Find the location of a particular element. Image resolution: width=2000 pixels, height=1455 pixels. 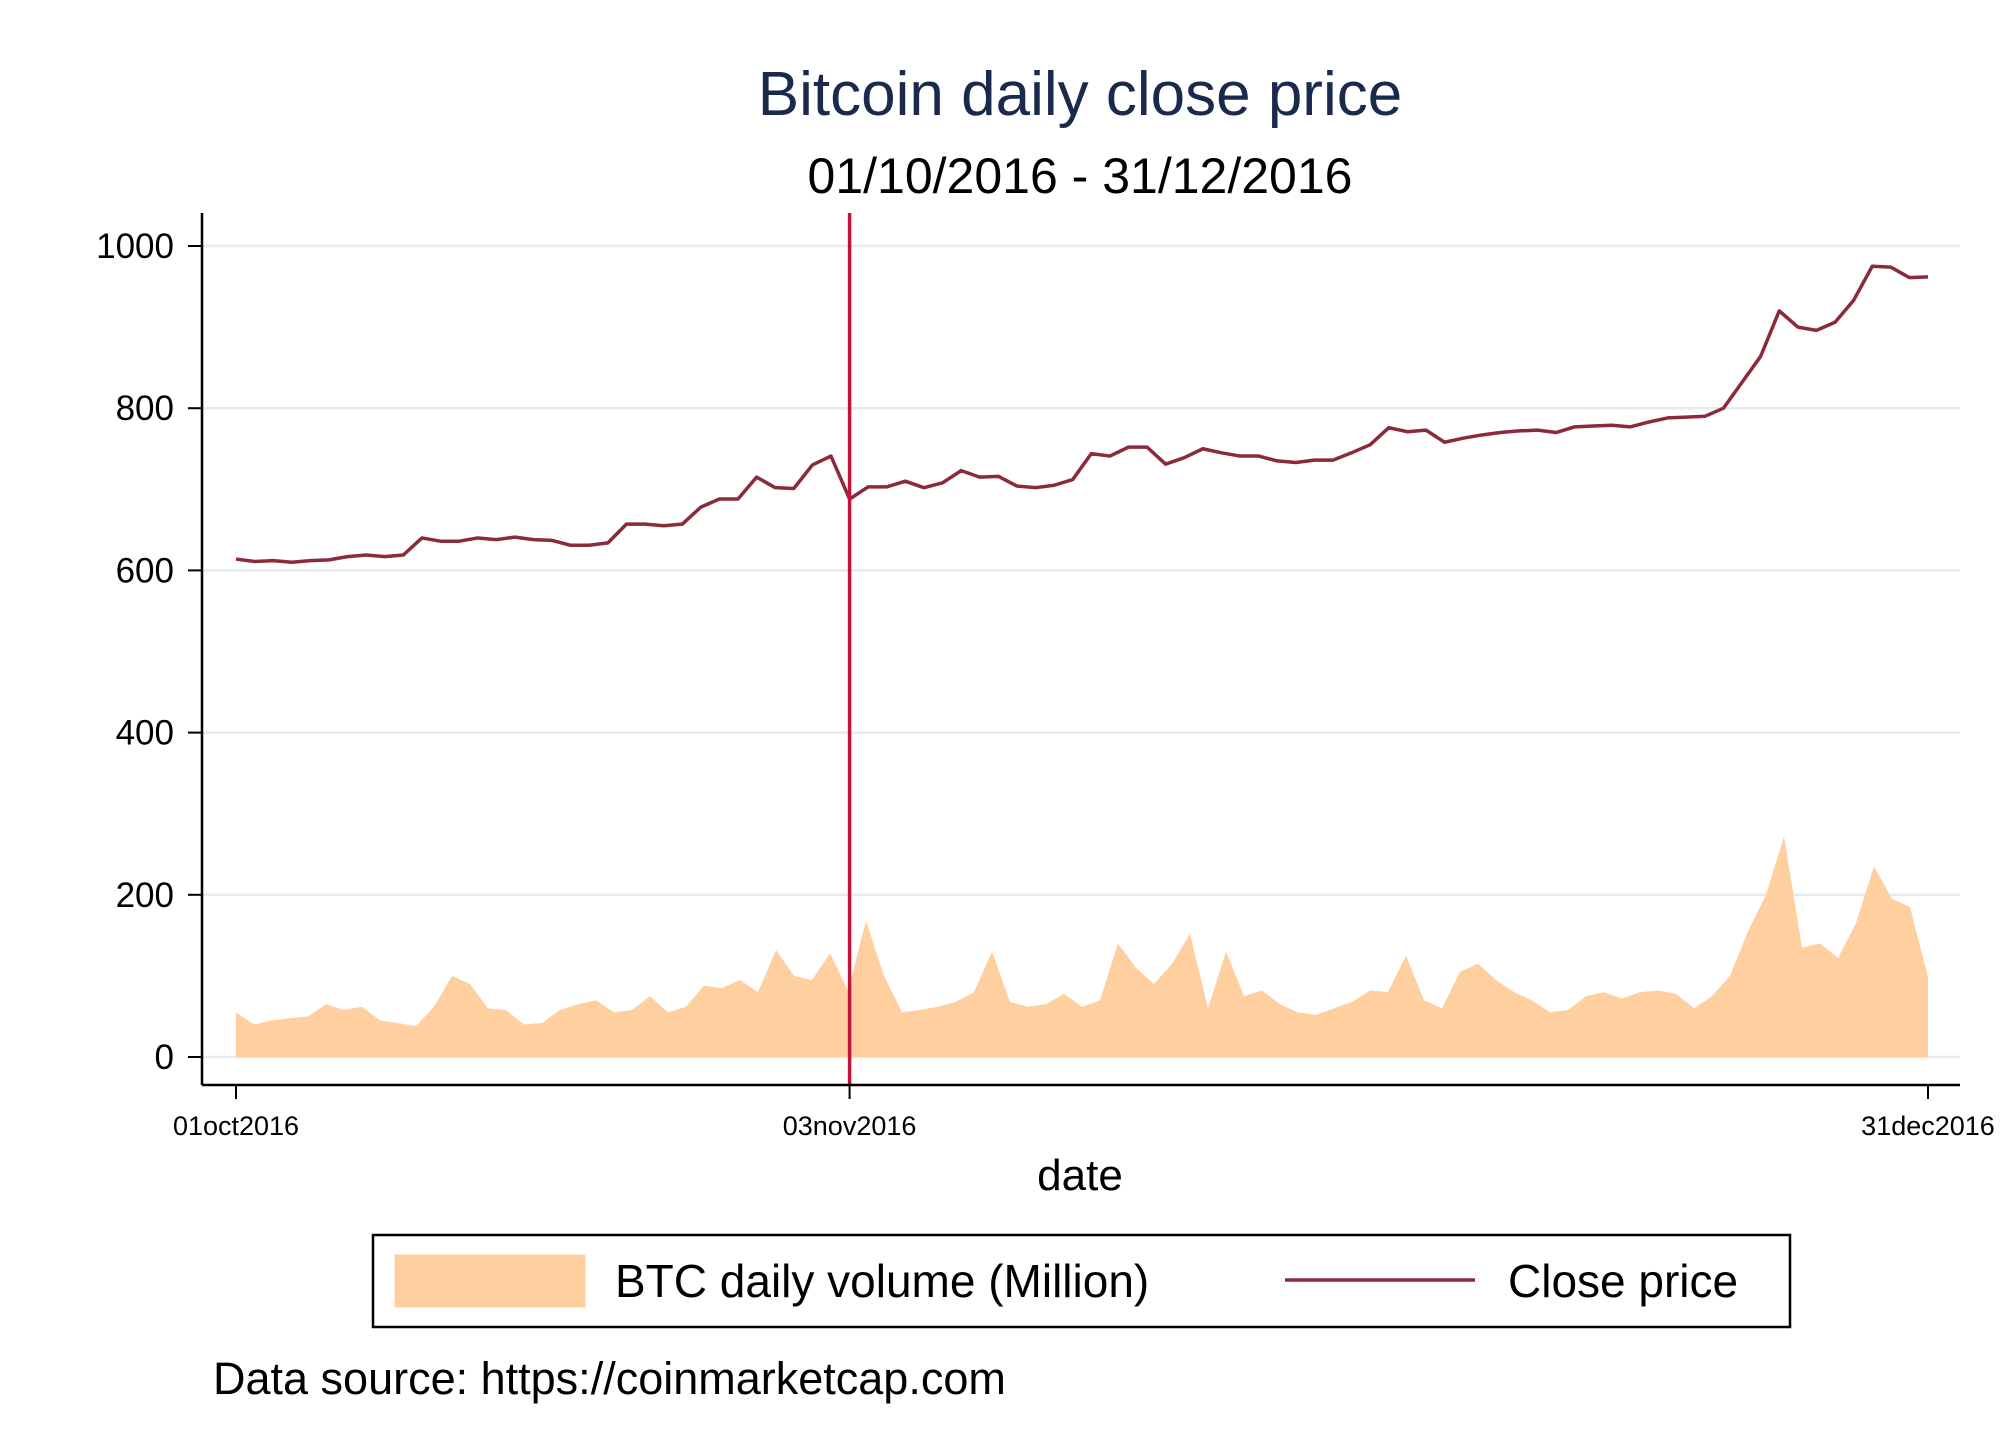

chart-title: Bitcoin daily close price is located at coordinates (1080, 94).